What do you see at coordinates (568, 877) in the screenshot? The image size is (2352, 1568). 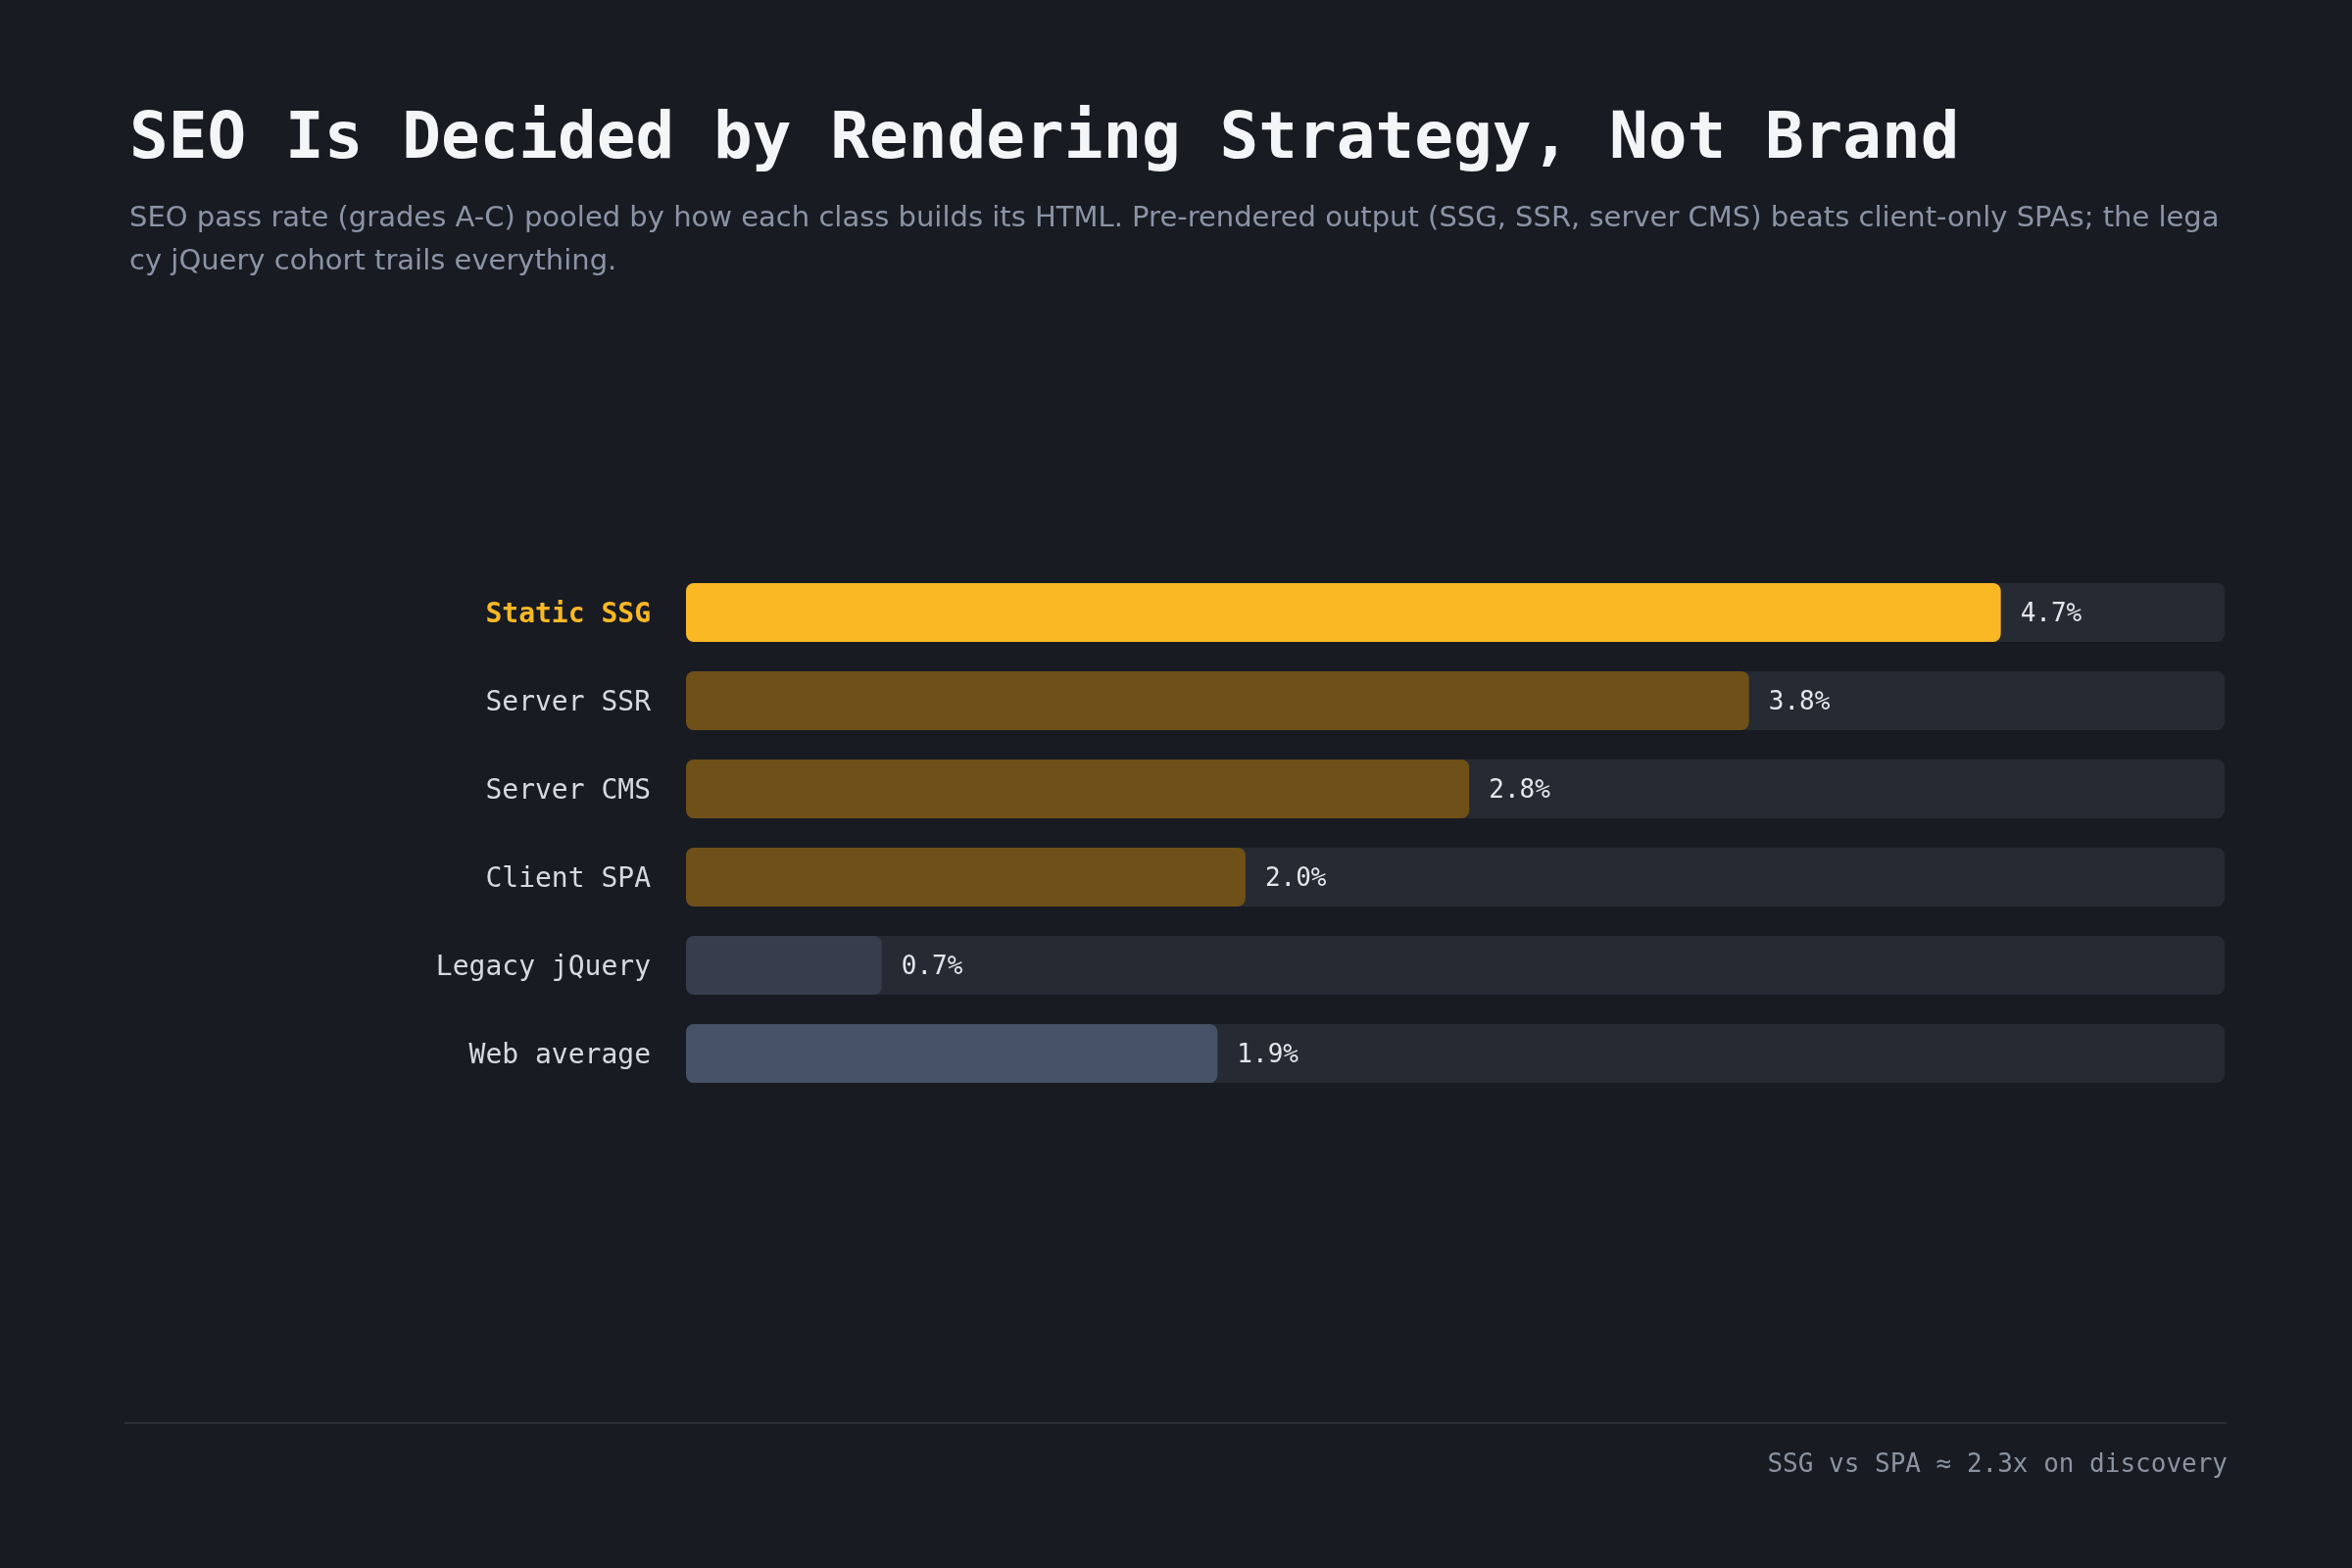 I see `y-tick-label: Client SPA` at bounding box center [568, 877].